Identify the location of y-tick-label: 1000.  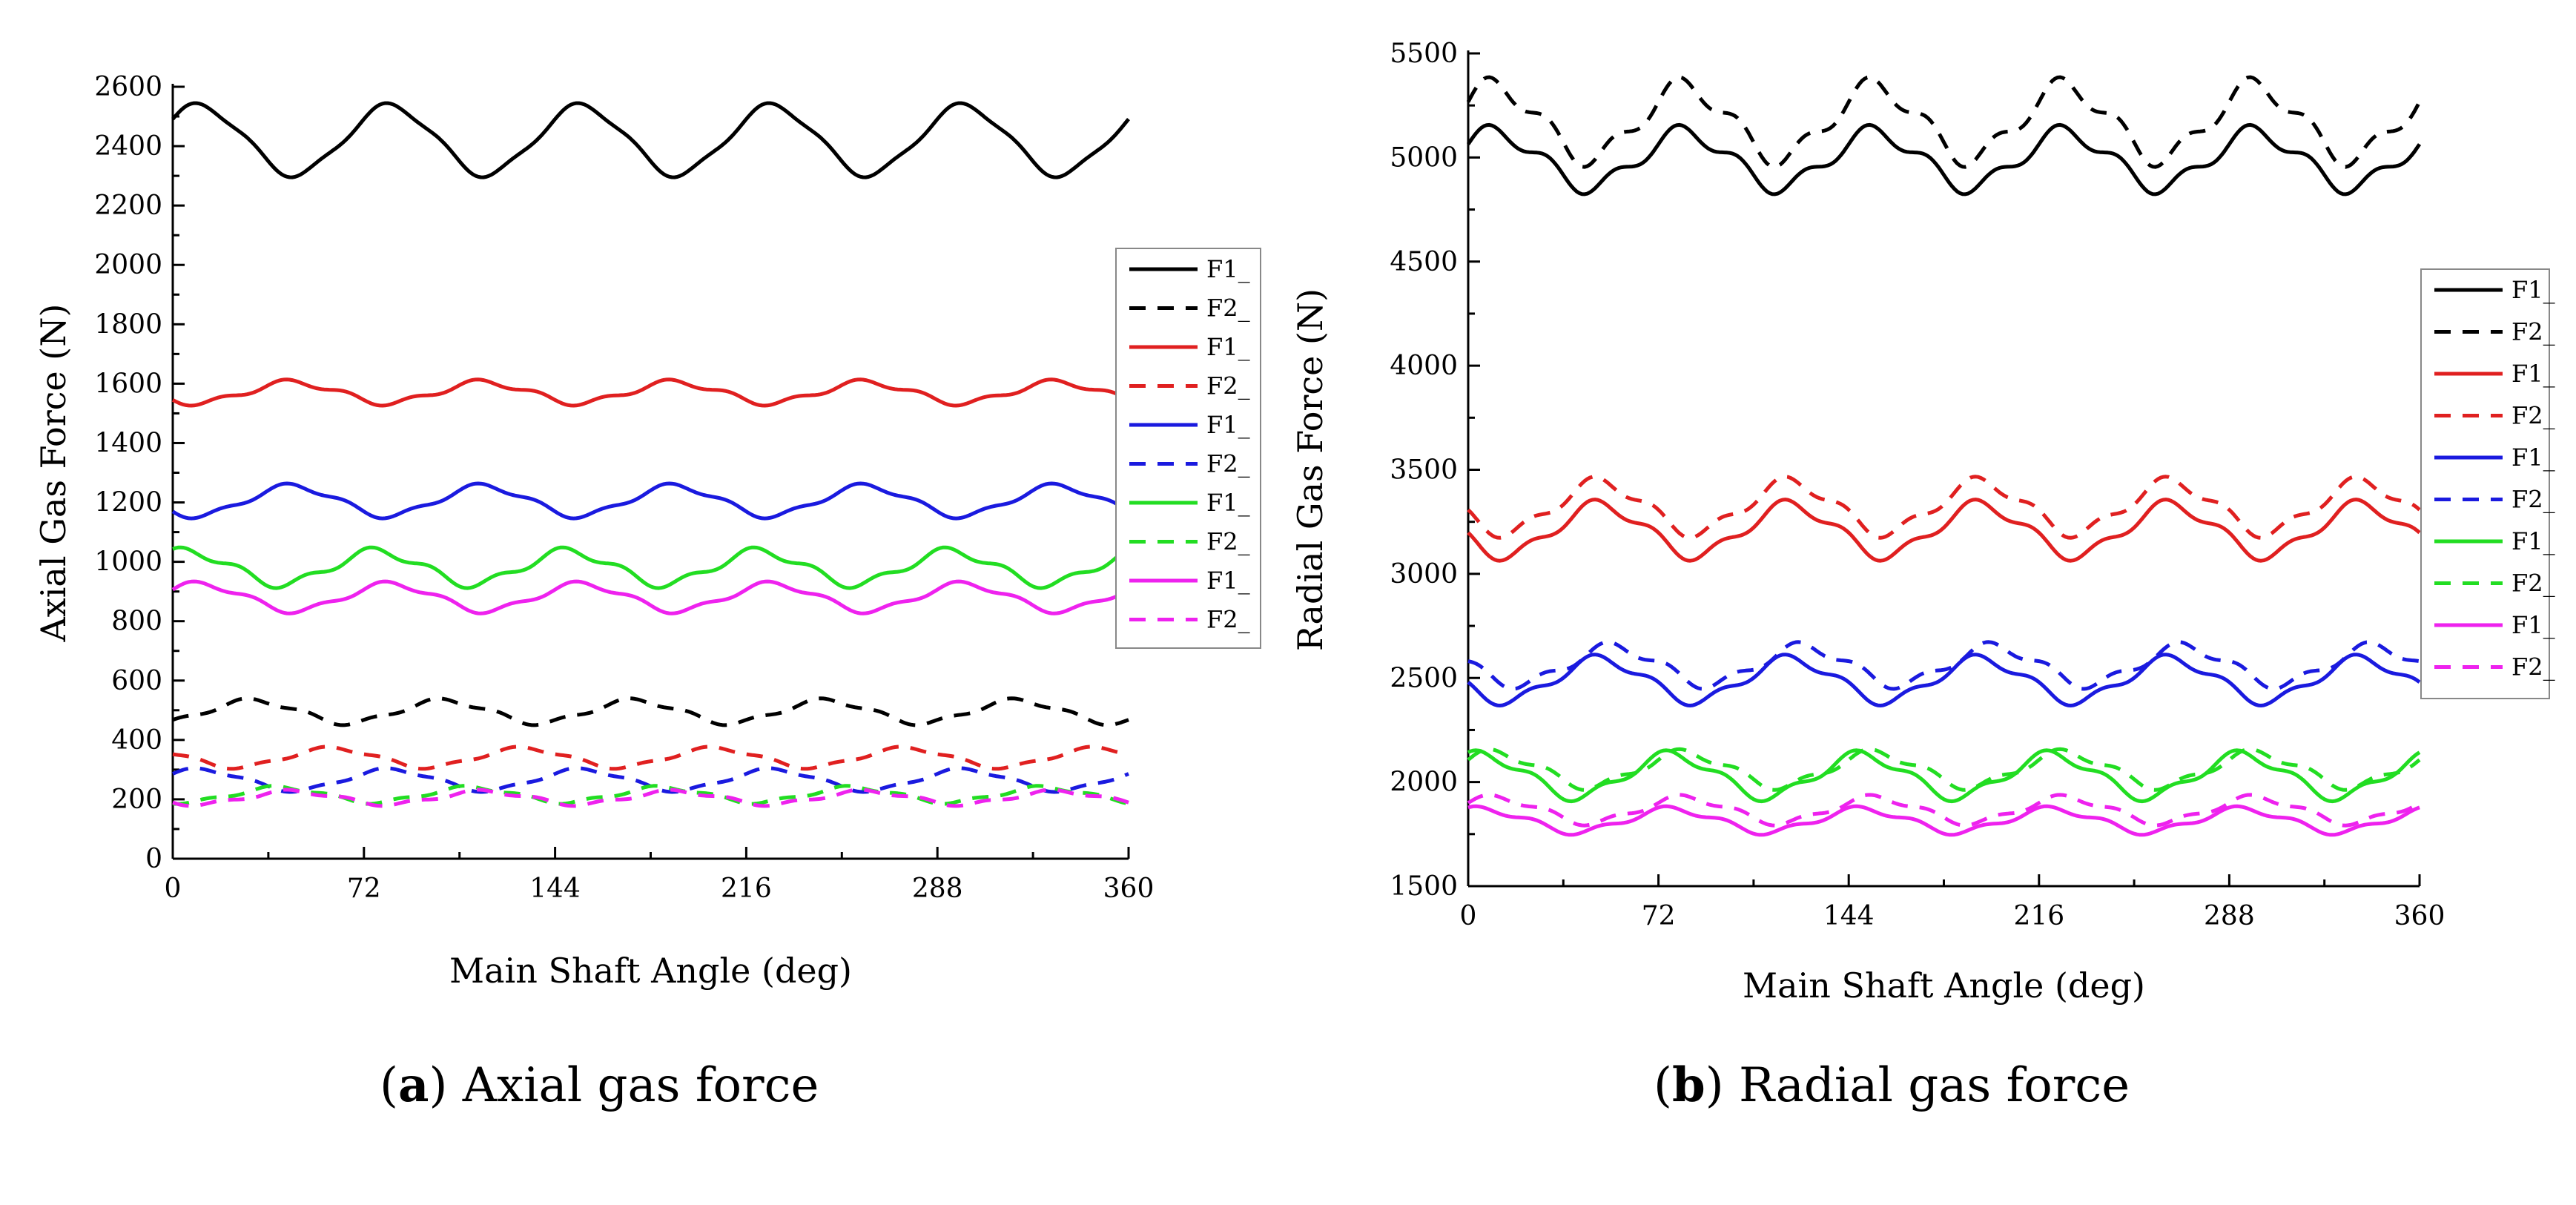
(128, 563).